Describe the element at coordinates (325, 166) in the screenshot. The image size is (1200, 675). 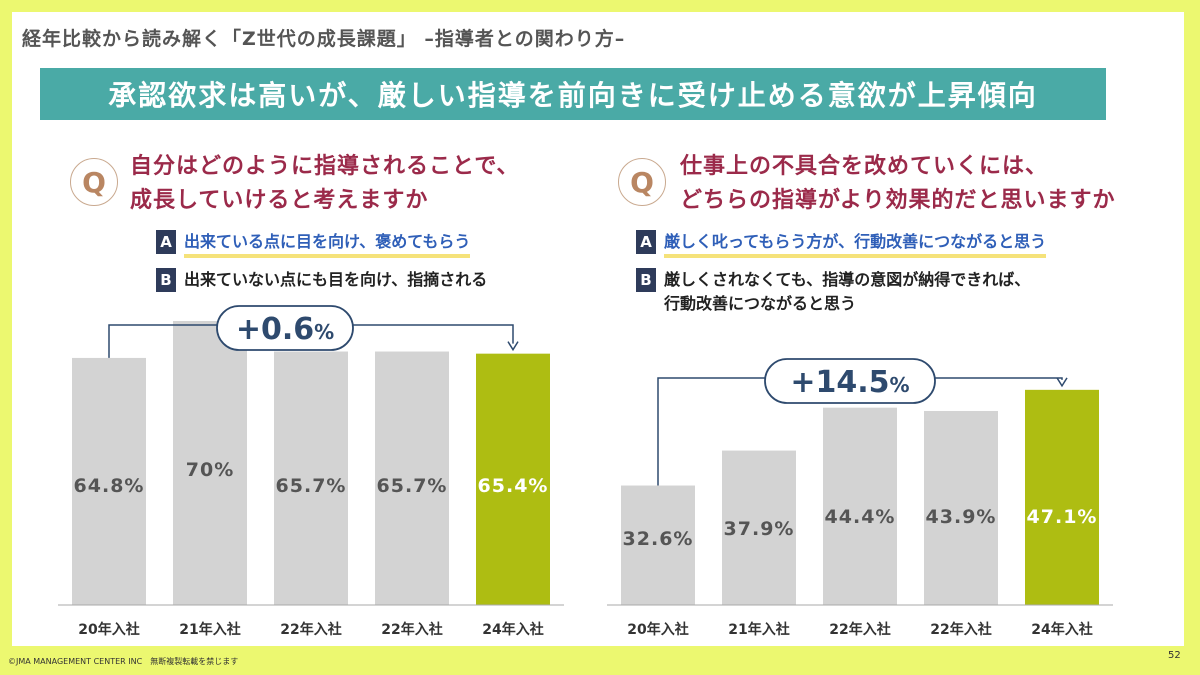
I see `left-question-line1: 自分はどのように指導されることで、` at that location.